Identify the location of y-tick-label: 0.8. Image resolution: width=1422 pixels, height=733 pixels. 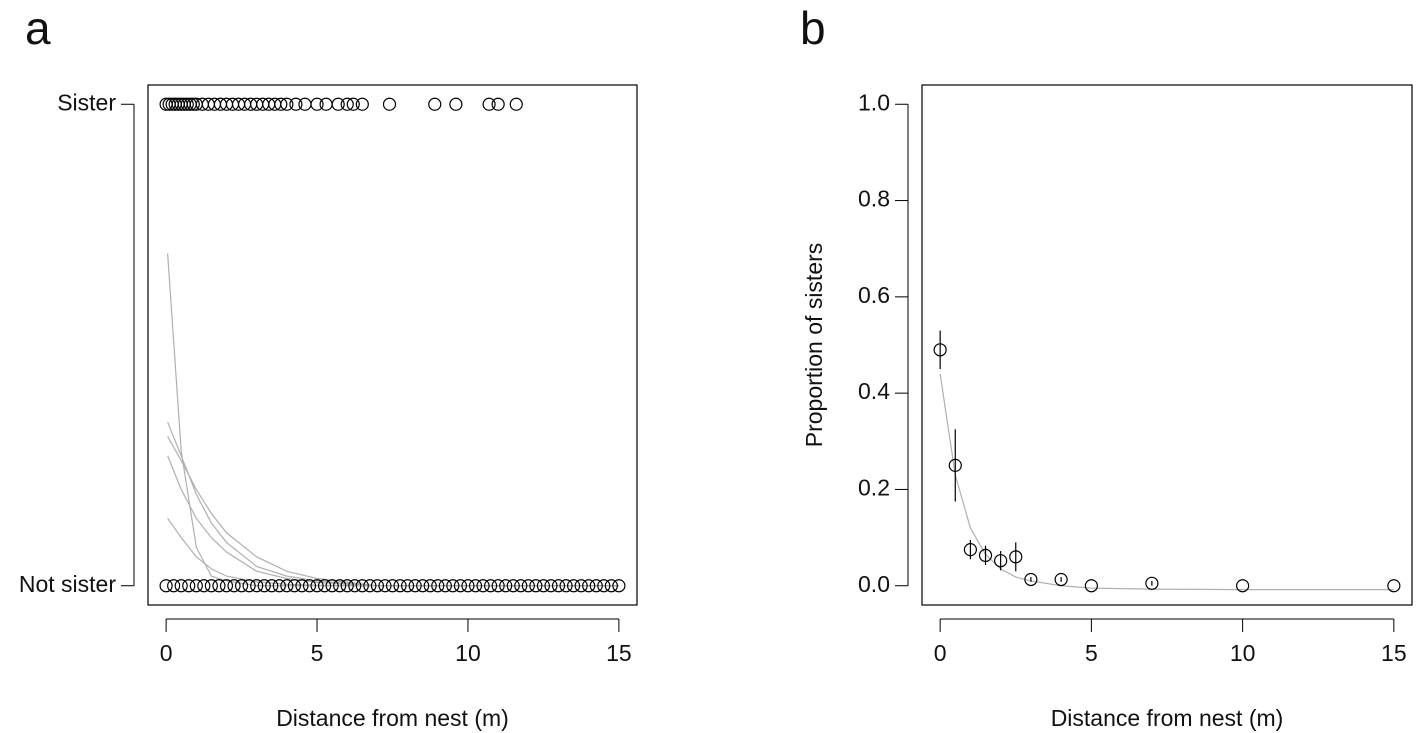
(874, 199).